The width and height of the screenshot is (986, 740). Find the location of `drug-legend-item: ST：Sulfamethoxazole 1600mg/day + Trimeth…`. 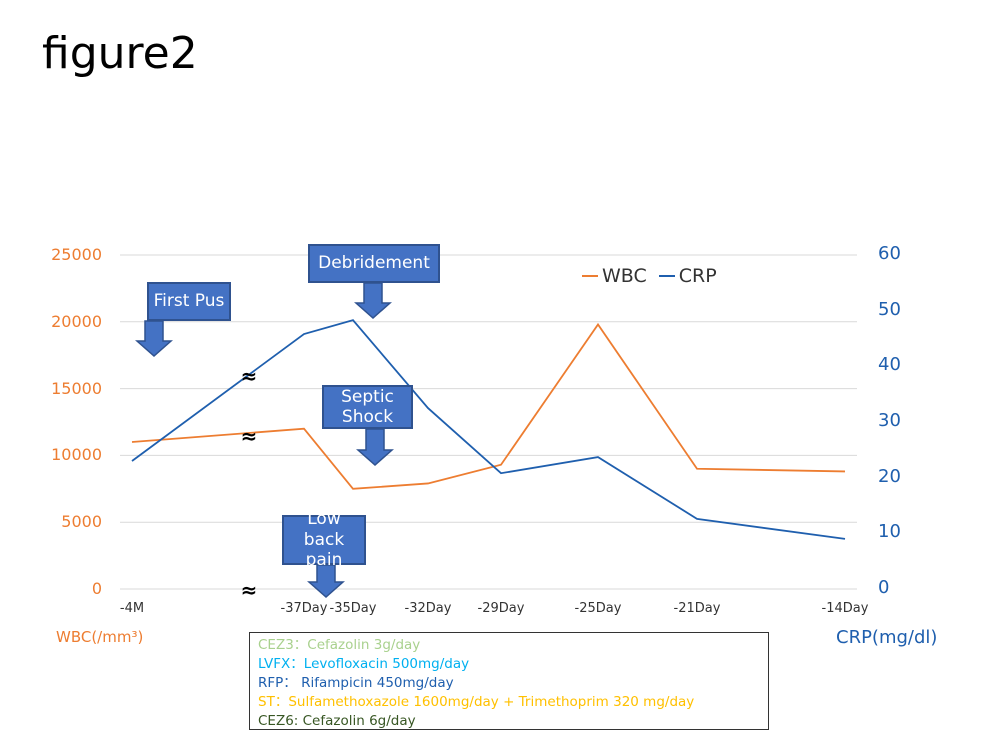

drug-legend-item: ST：Sulfamethoxazole 1600mg/day + Trimeth… is located at coordinates (476, 702).